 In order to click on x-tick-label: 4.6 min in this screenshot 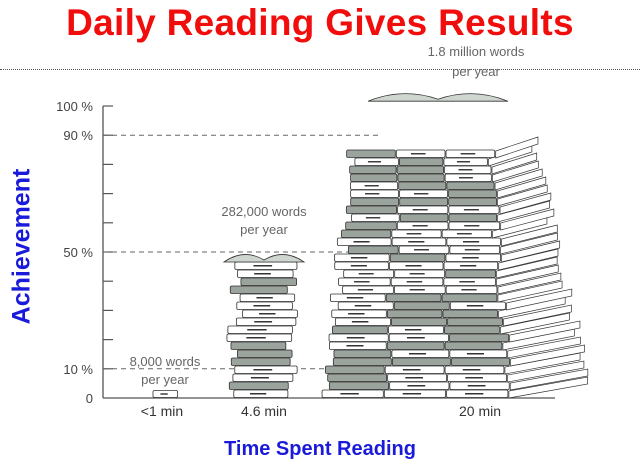, I will do `click(264, 411)`.